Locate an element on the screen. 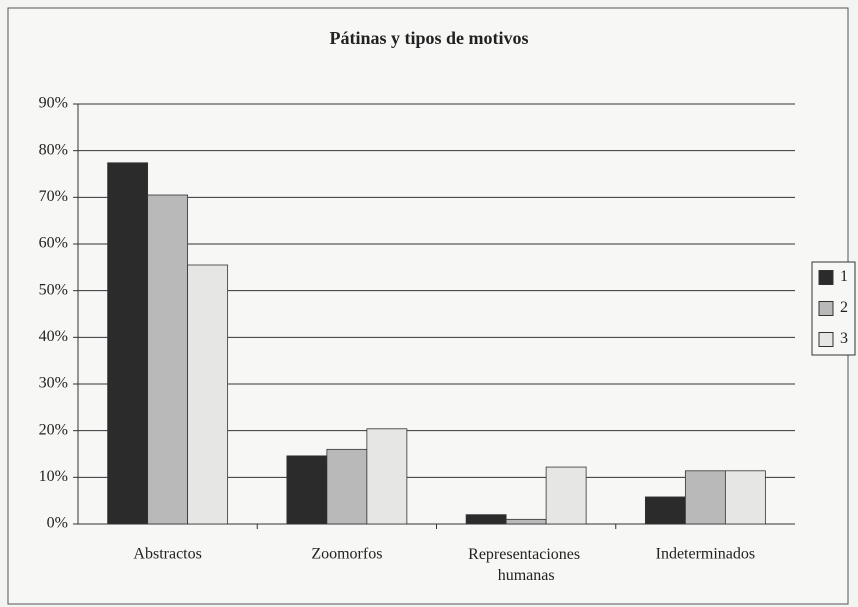 The image size is (858, 607). y-tick-label: 70% is located at coordinates (53, 196).